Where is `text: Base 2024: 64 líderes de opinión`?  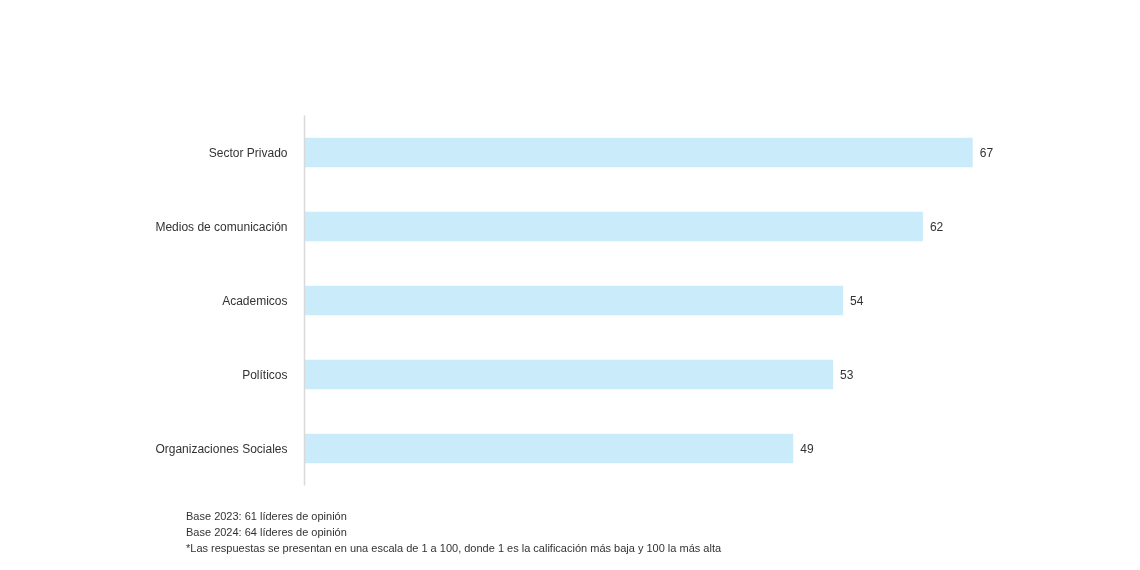 text: Base 2024: 64 líderes de opinión is located at coordinates (266, 532).